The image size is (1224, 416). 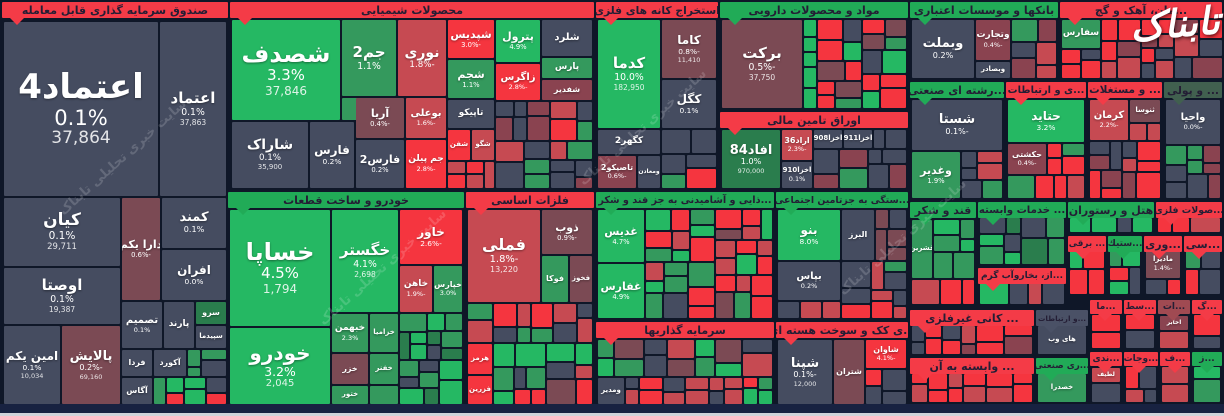 What do you see at coordinates (567, 232) in the screenshot?
I see `stock-tile: ذوب -0.9%` at bounding box center [567, 232].